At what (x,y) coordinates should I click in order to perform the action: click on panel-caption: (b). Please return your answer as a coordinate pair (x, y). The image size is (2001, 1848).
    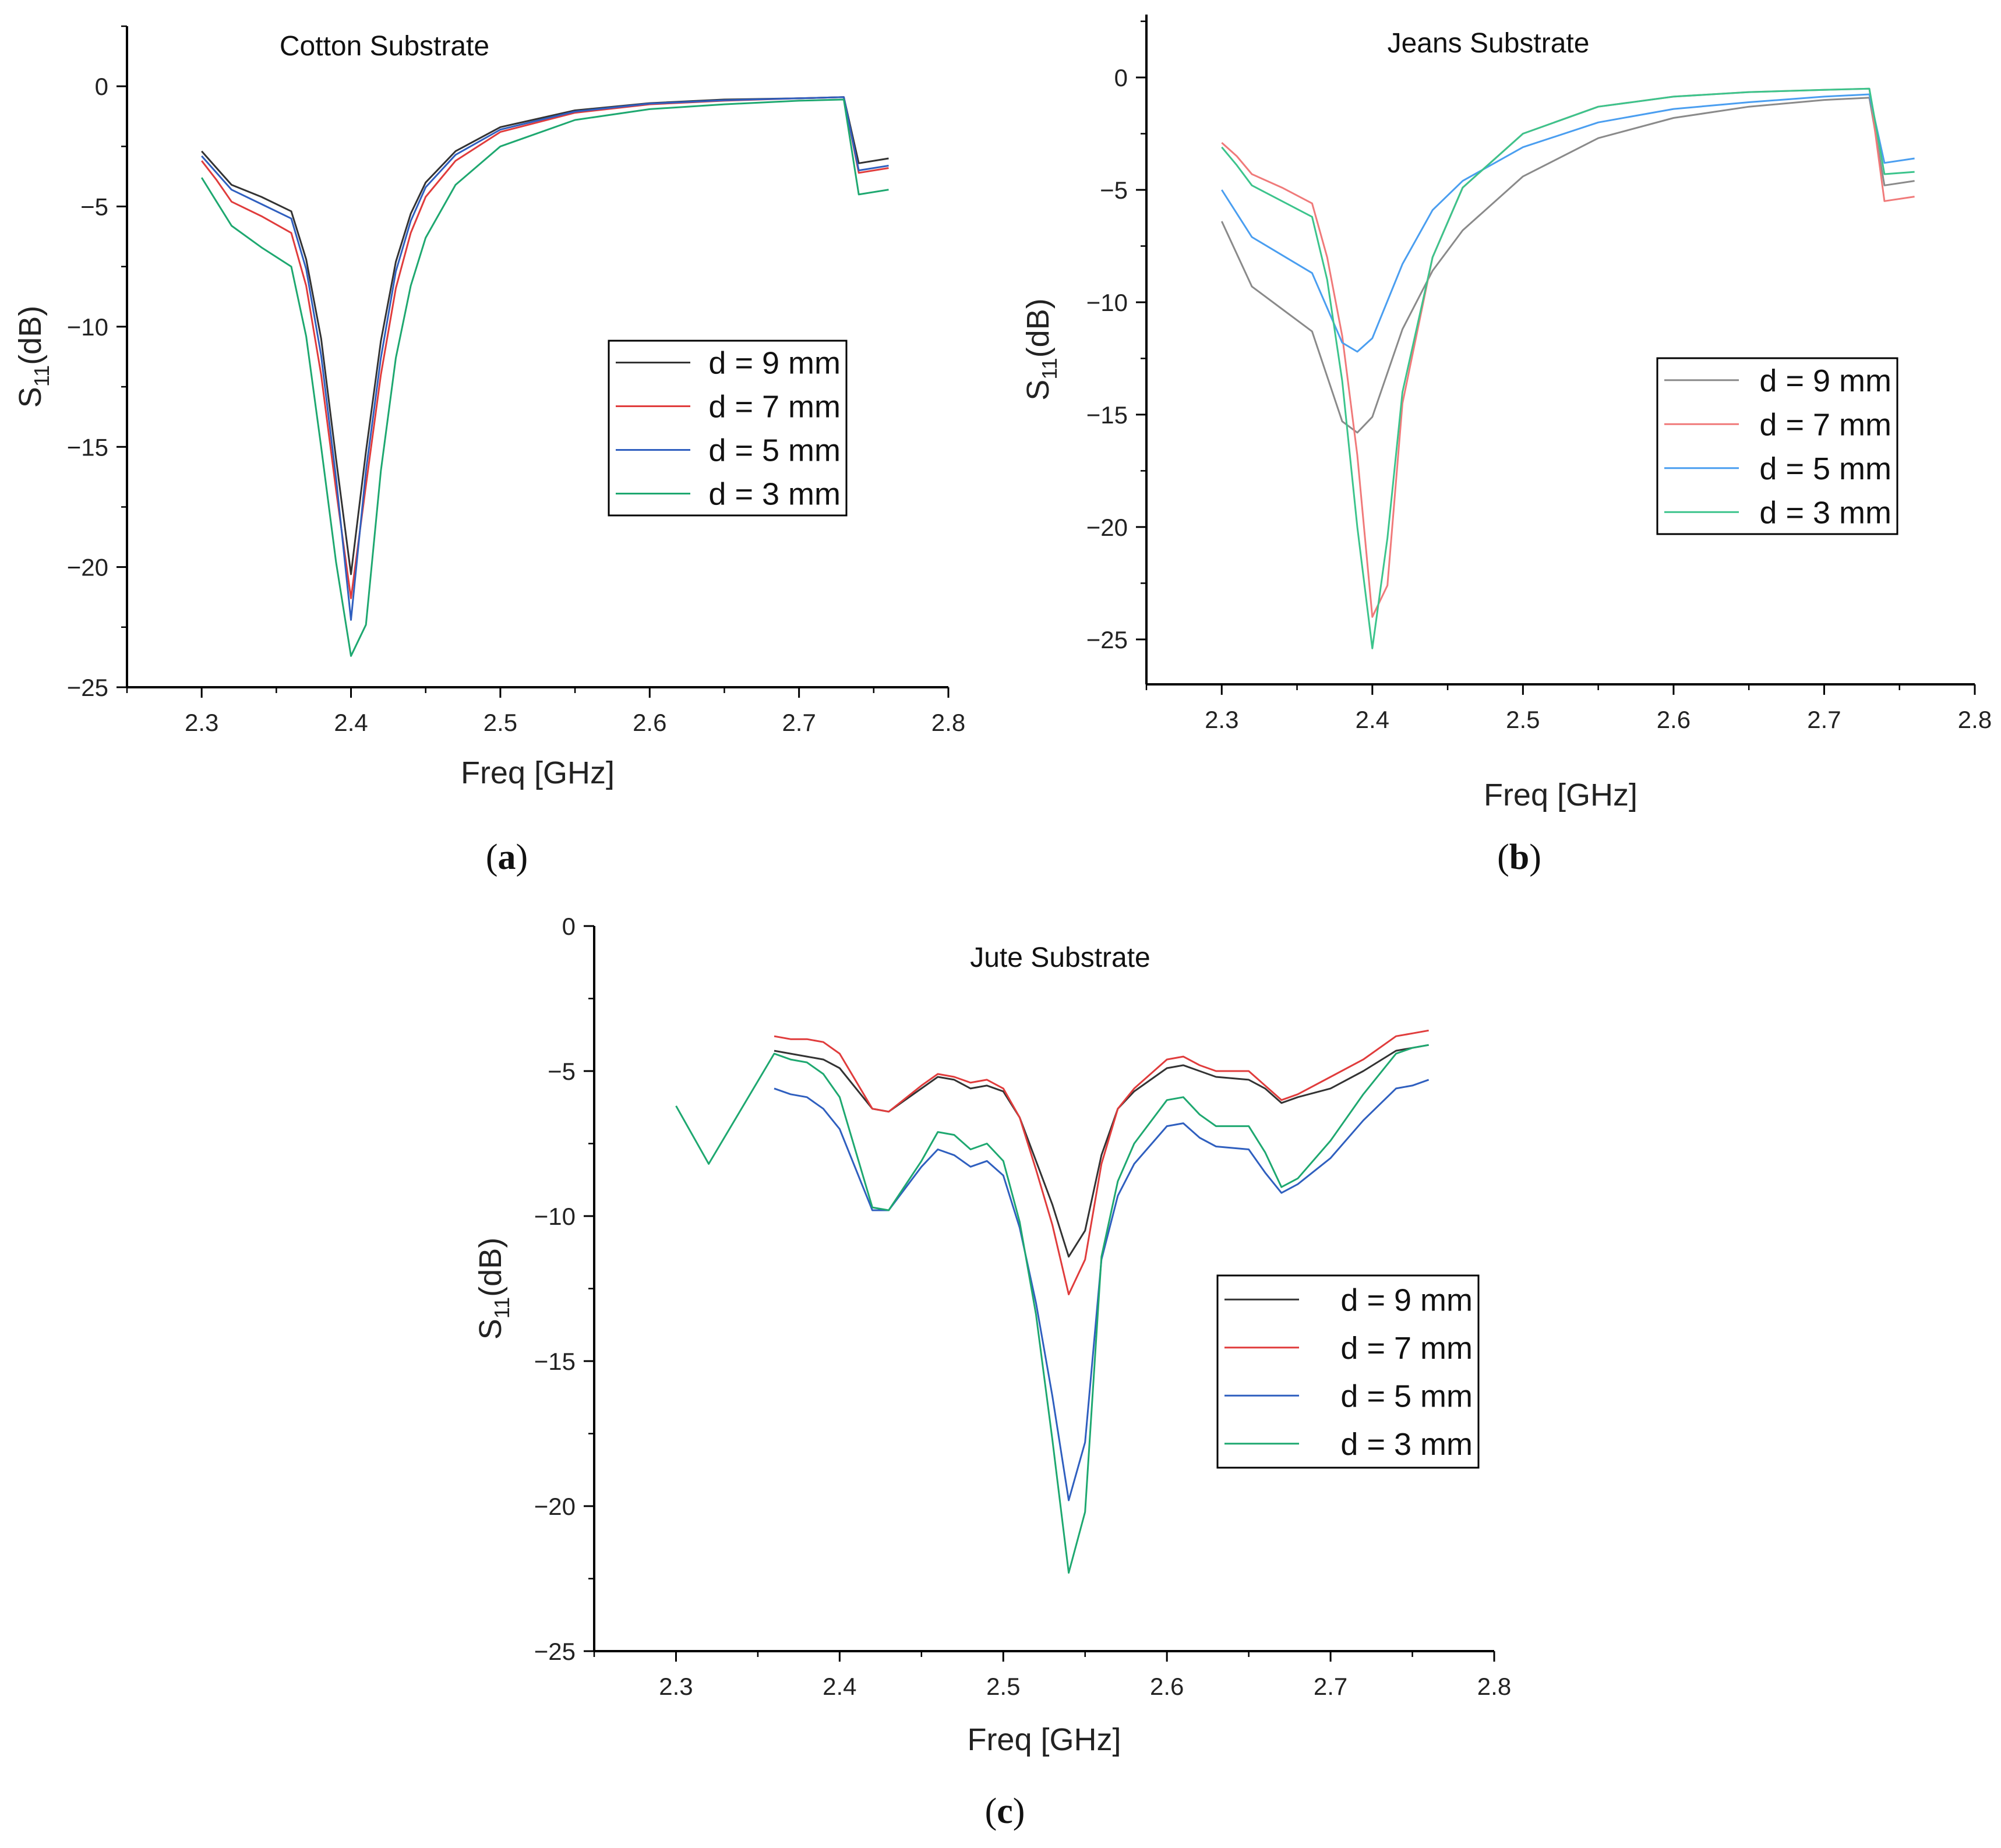
    Looking at the image, I should click on (1519, 857).